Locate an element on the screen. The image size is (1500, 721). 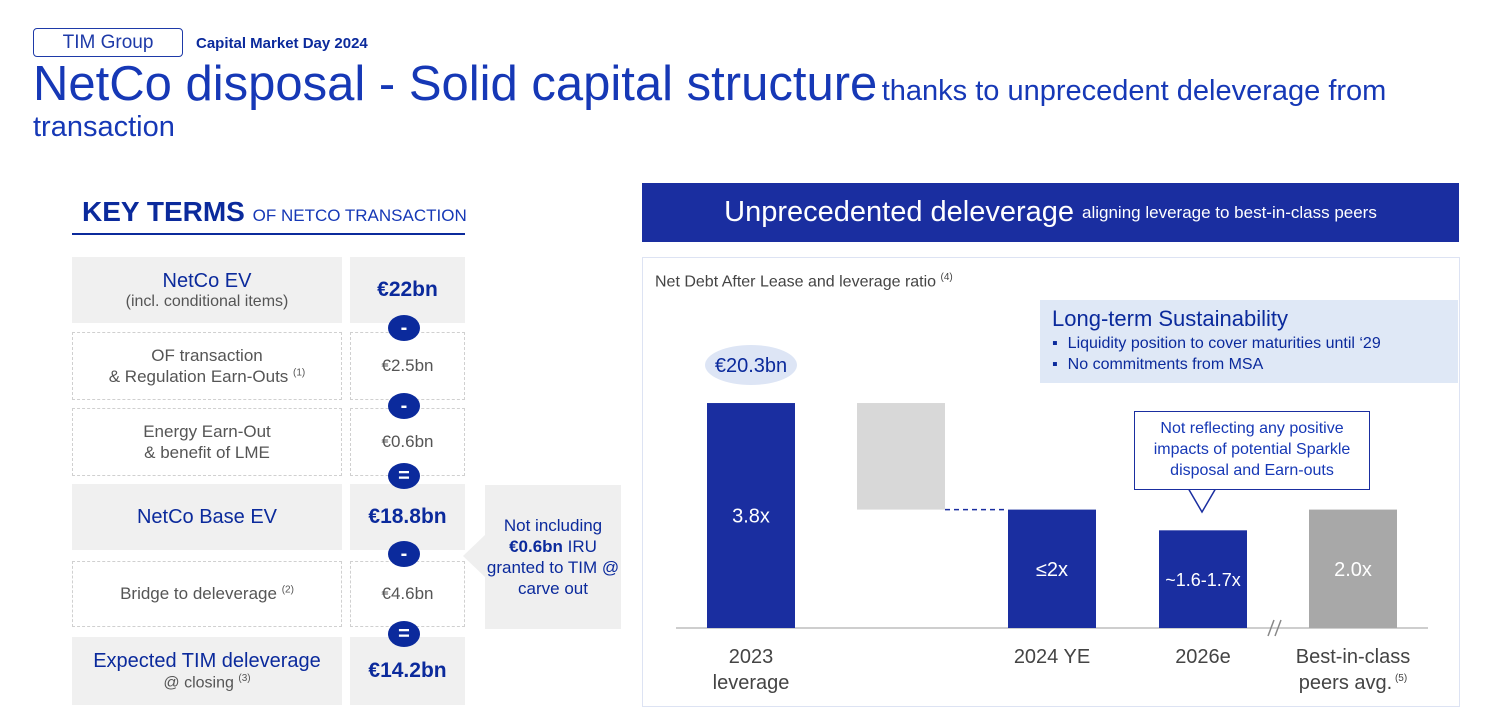
row-netco-ev-value: €22bn is located at coordinates (407, 290).